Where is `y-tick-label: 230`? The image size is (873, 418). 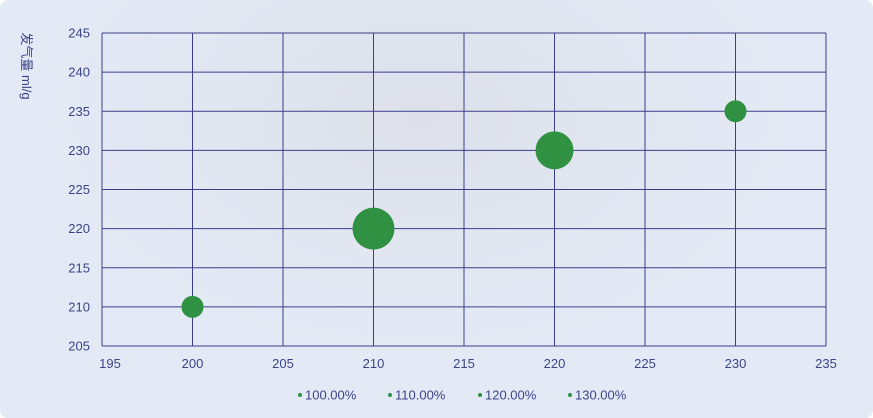
y-tick-label: 230 is located at coordinates (79, 150).